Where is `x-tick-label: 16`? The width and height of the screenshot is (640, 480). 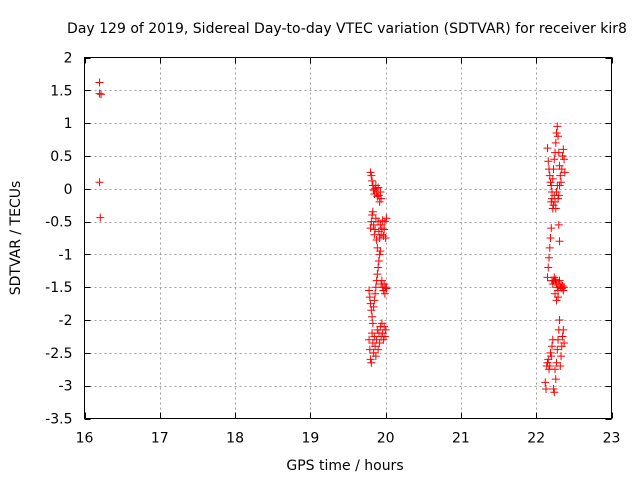 x-tick-label: 16 is located at coordinates (85, 439).